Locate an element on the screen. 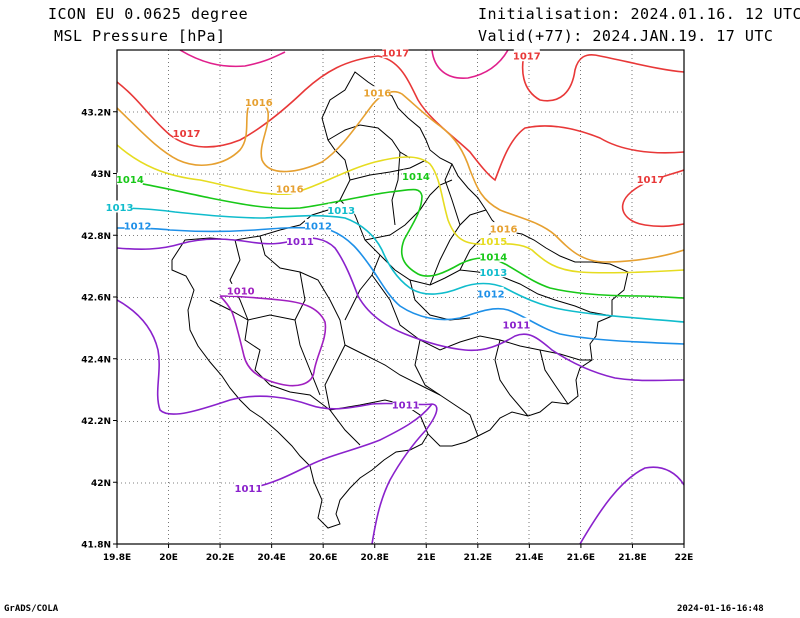 This screenshot has height=618, width=800. y-tick-label: 43N is located at coordinates (101, 175).